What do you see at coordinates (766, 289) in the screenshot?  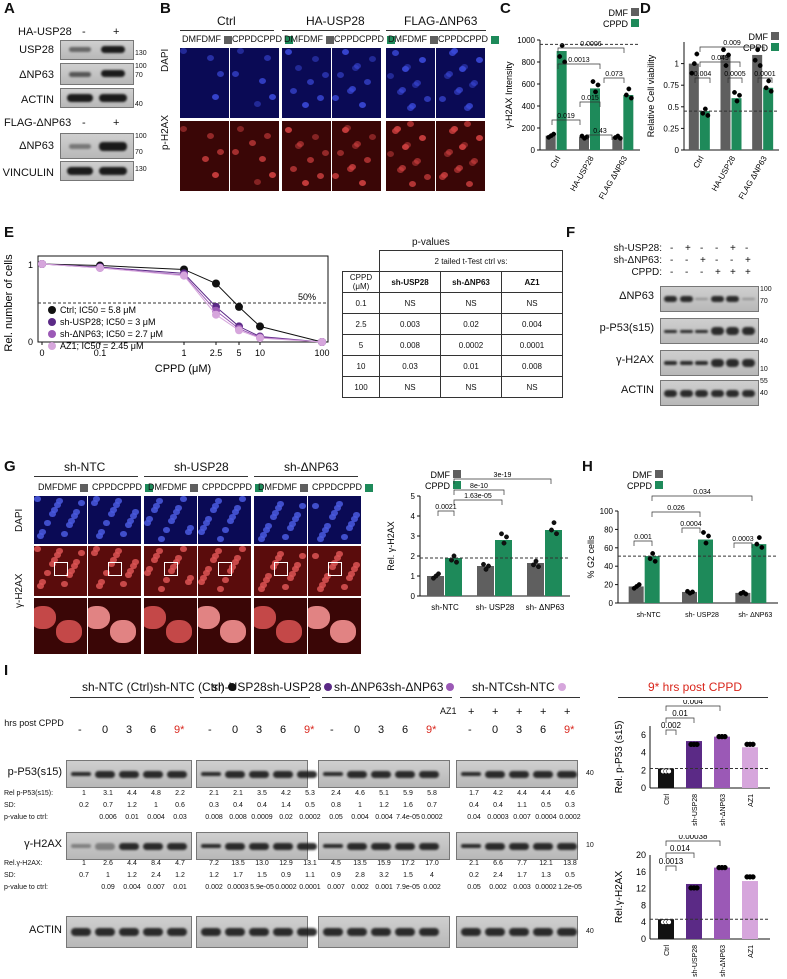 I see `mw-f: 100` at bounding box center [766, 289].